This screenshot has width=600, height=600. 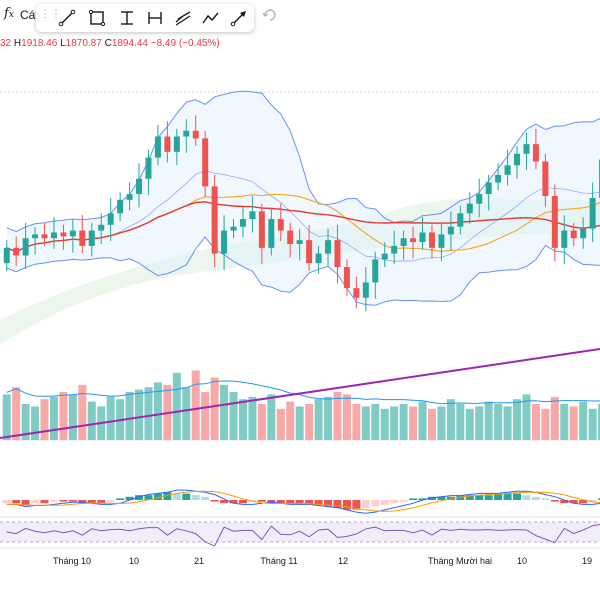 I want to click on macd-signal-line, so click(x=303, y=501).